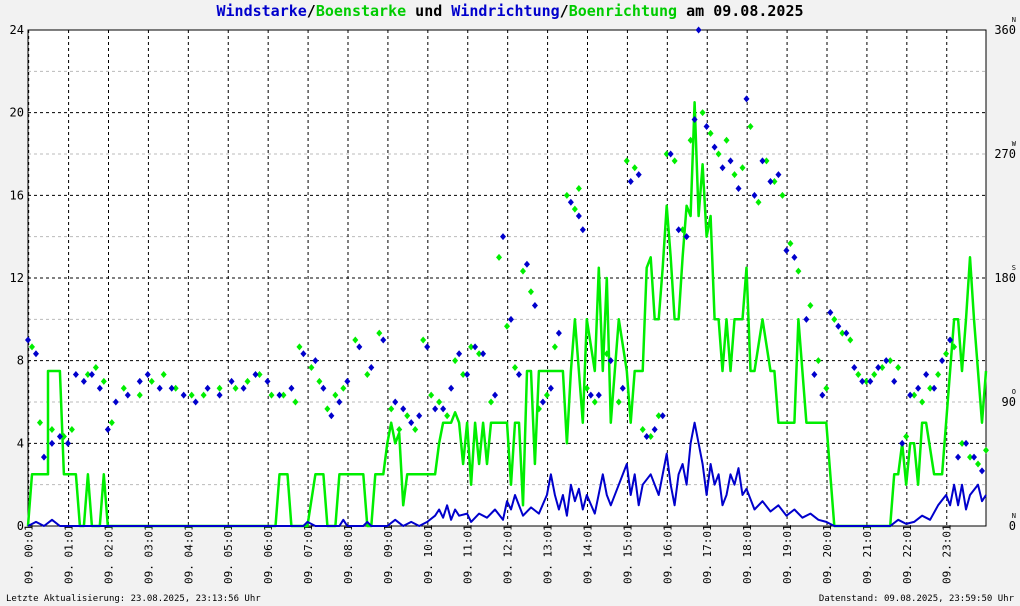 This screenshot has width=1020, height=606. What do you see at coordinates (429, 11) in the screenshot?
I see `title-part: und` at bounding box center [429, 11].